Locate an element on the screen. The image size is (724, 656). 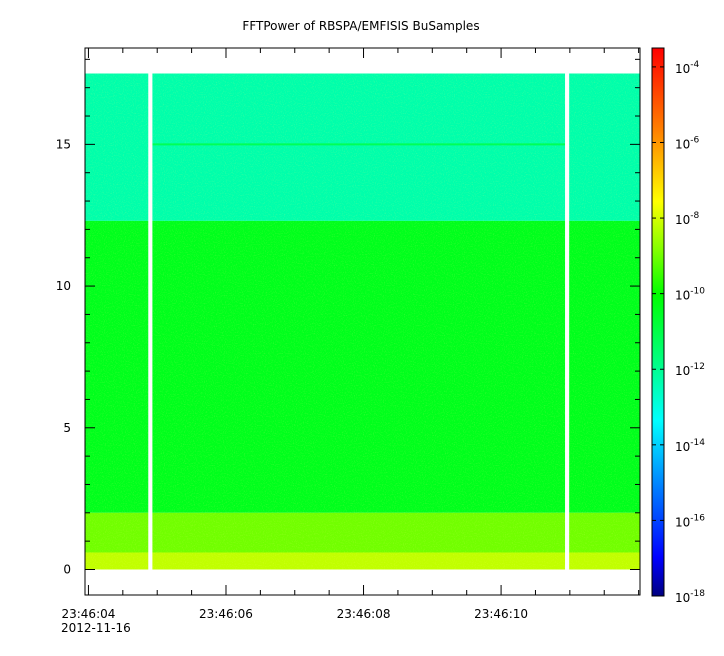
colorbar-tick-label: 10⁻¹⁴ is located at coordinates (690, 446).